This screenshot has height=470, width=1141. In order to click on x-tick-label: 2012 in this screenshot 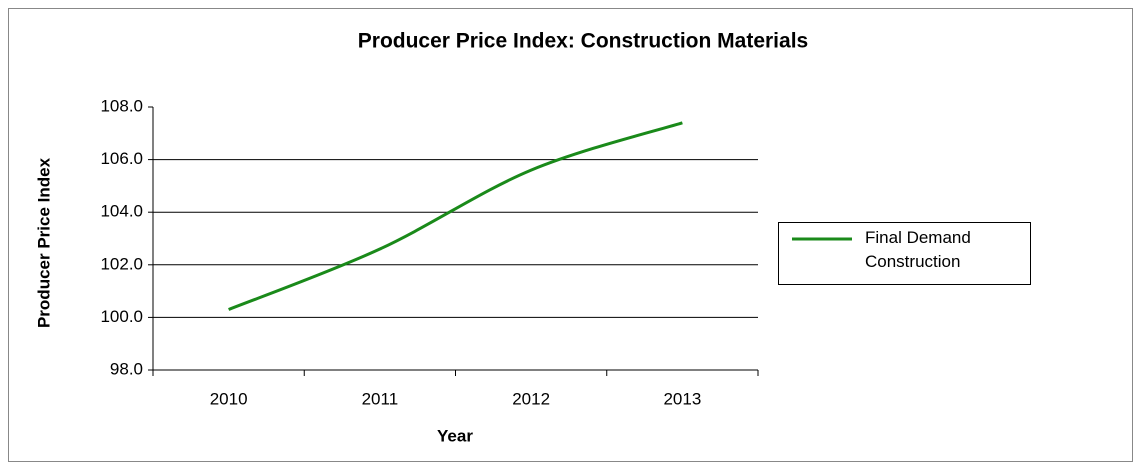, I will do `click(531, 398)`.